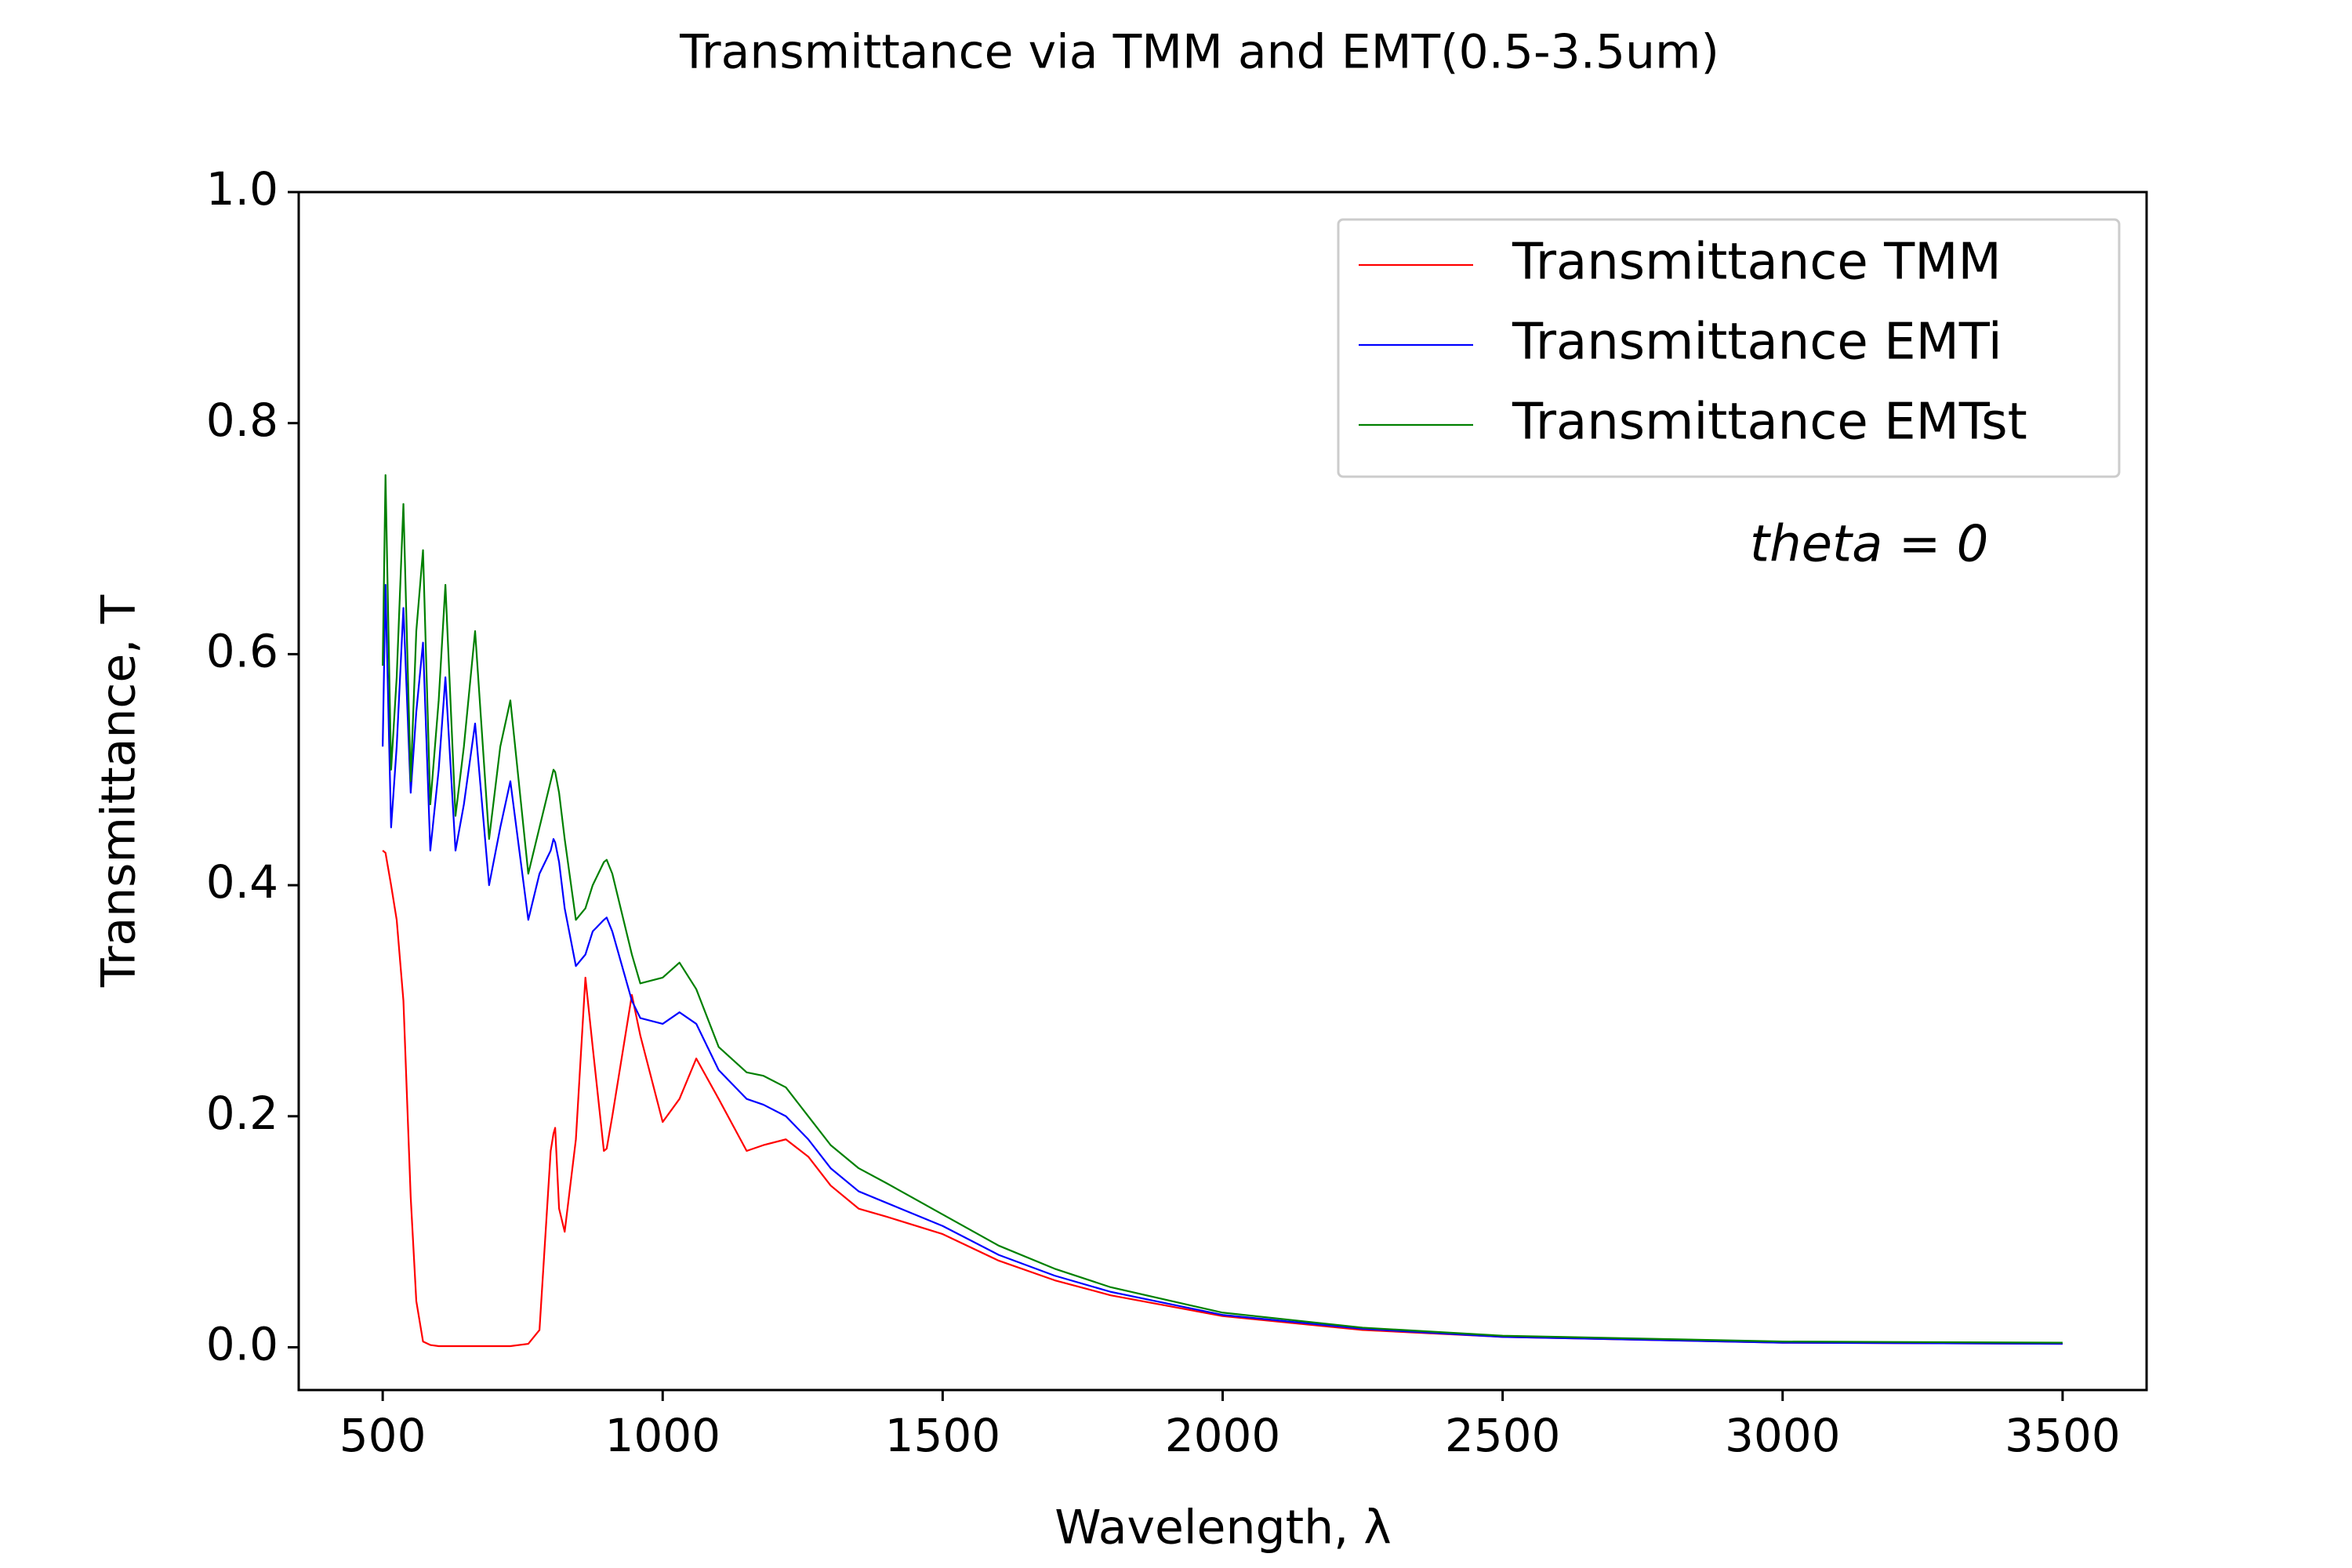 This screenshot has width=2352, height=1568. Describe the element at coordinates (242, 420) in the screenshot. I see `y-tick-label: 0.8` at that location.